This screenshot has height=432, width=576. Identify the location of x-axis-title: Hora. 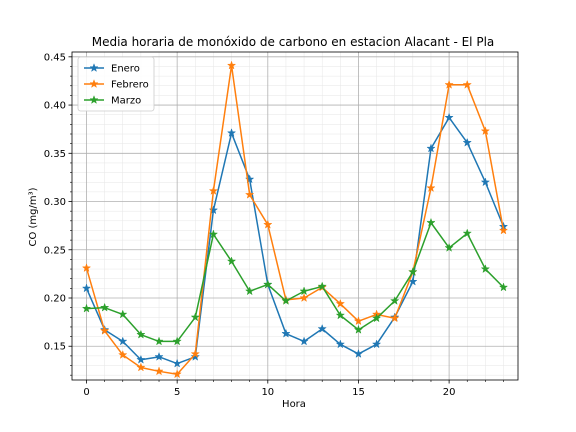
(294, 404).